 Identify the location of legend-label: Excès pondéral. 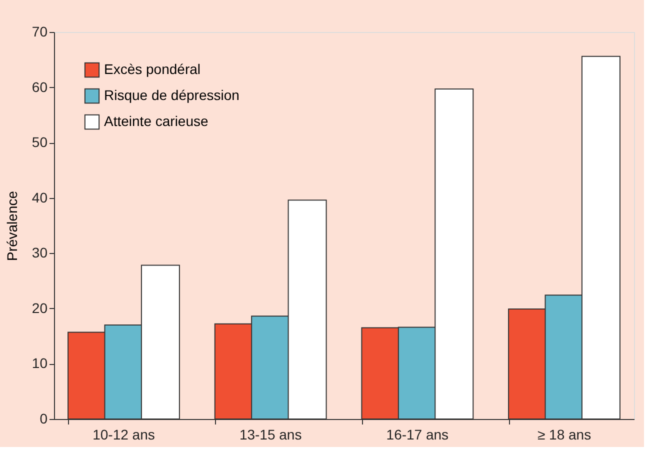
(152, 69).